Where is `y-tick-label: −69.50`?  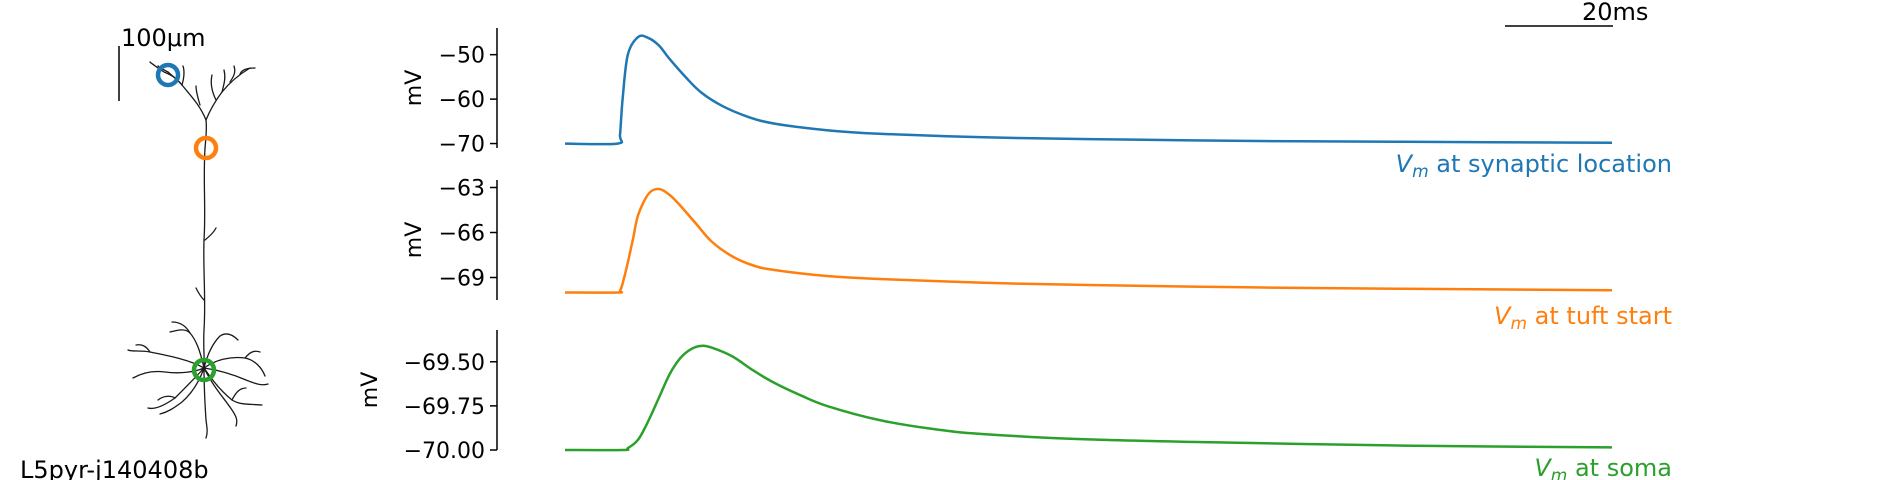
y-tick-label: −69.50 is located at coordinates (444, 363).